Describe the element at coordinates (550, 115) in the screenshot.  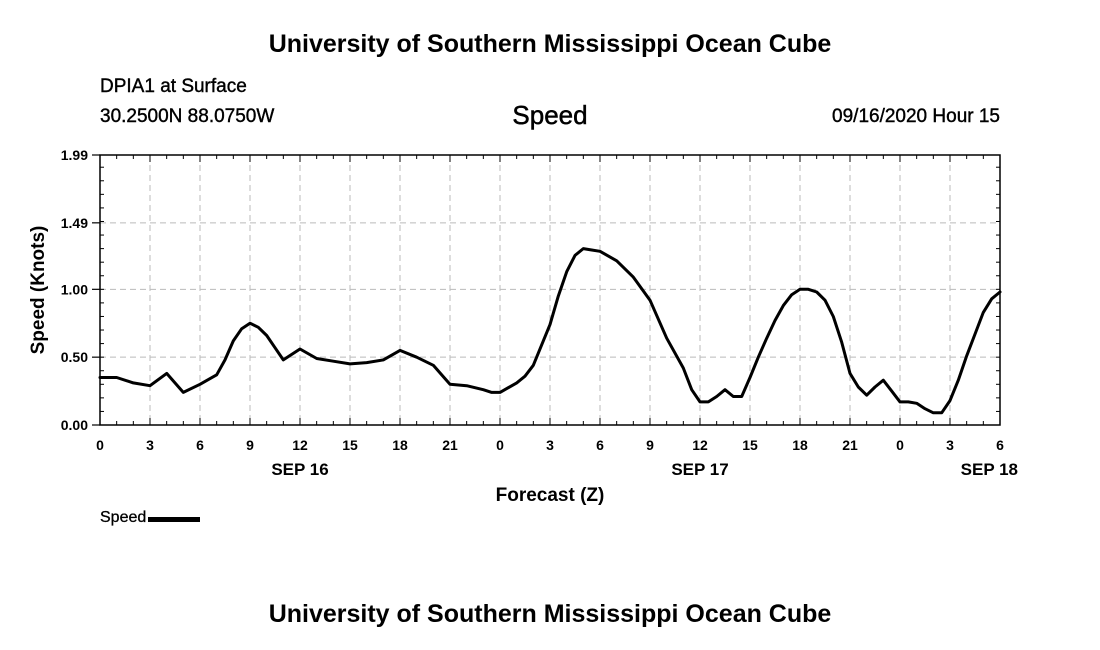
I see `chart-title: Speed` at that location.